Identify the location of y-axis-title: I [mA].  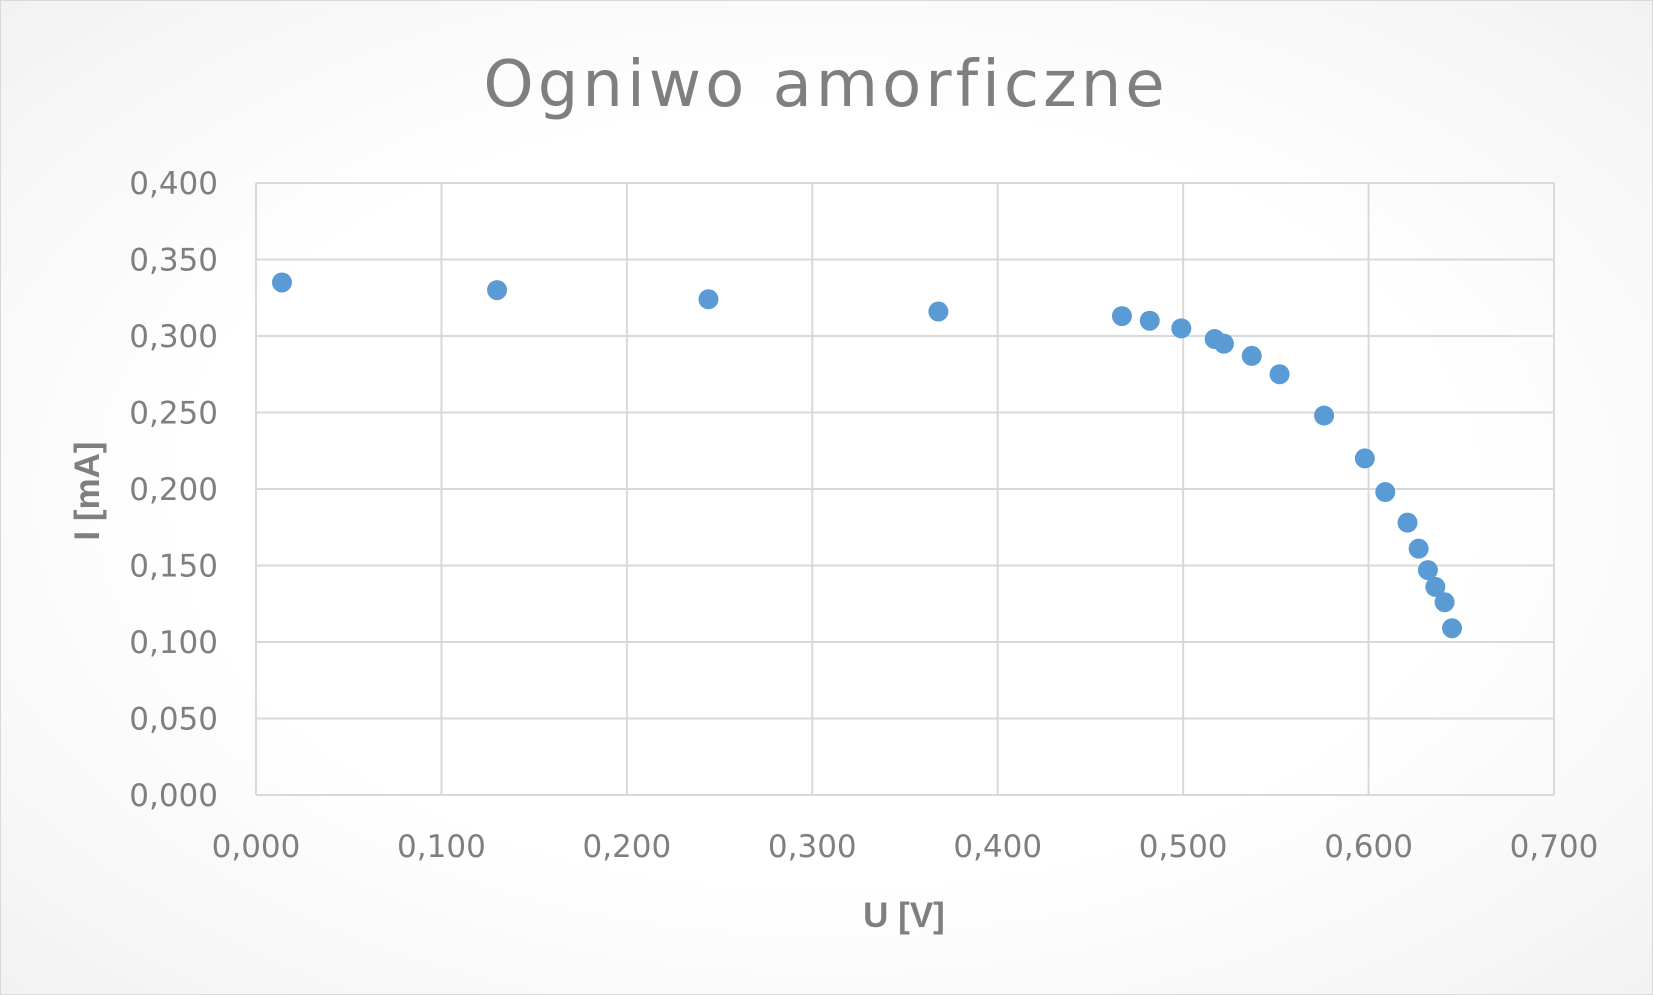
(87, 490).